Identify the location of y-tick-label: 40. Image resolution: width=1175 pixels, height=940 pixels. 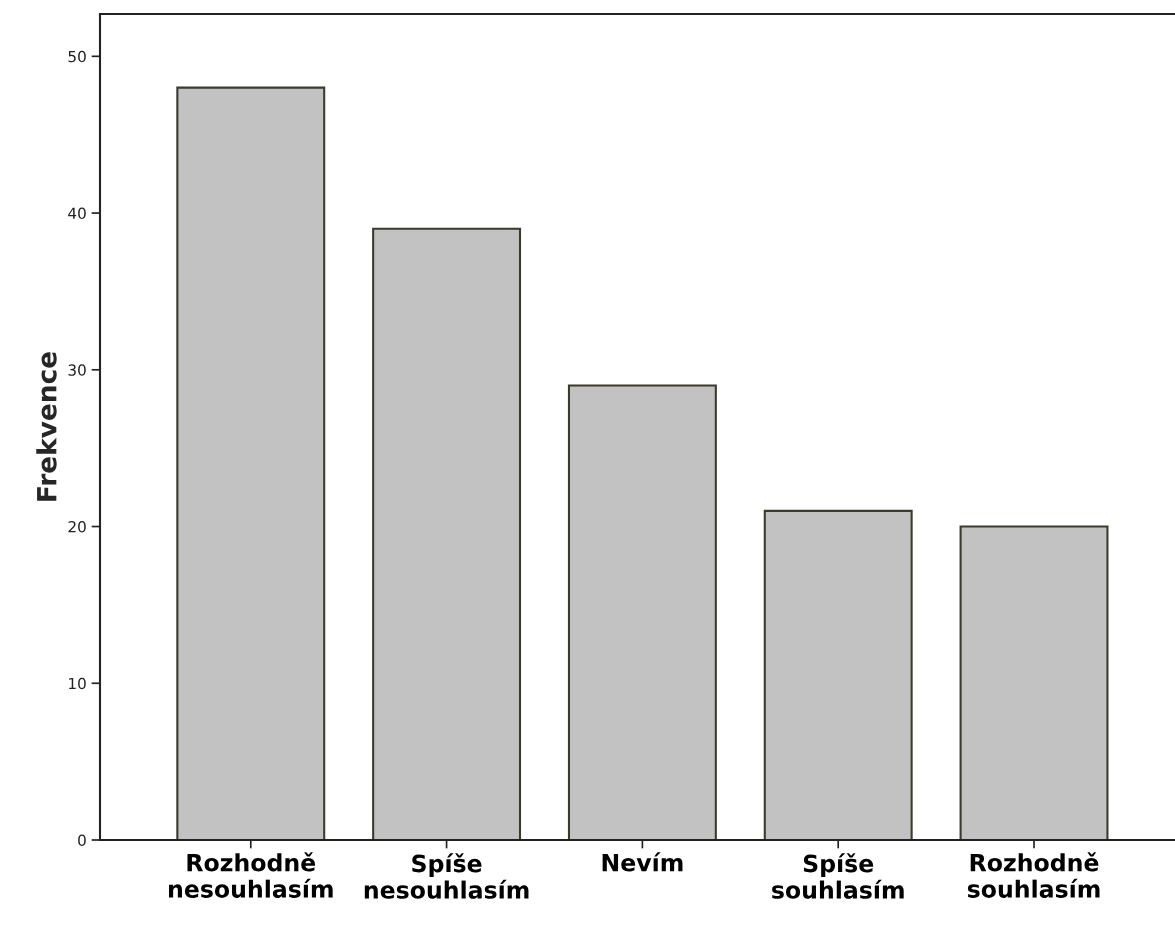
(77, 213).